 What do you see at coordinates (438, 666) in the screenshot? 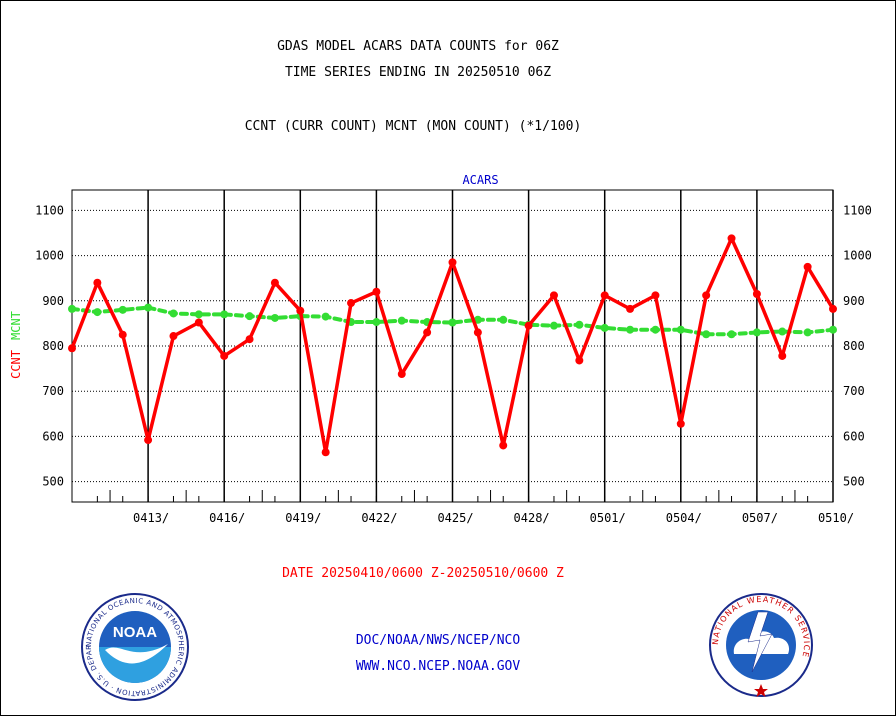
I see `website-link: WWW.NCO.NCEP.NOAA.GOV` at bounding box center [438, 666].